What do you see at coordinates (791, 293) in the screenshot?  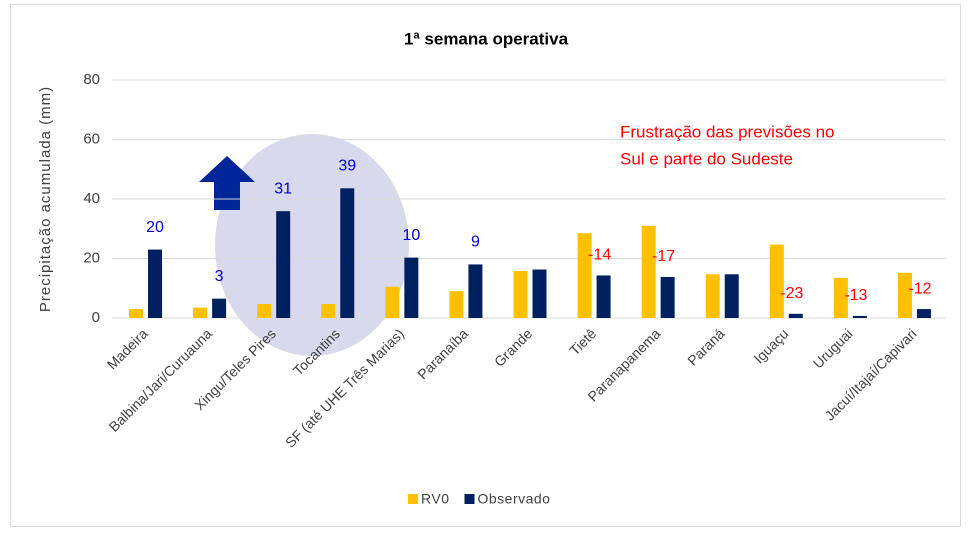 I see `difference-label: -23` at bounding box center [791, 293].